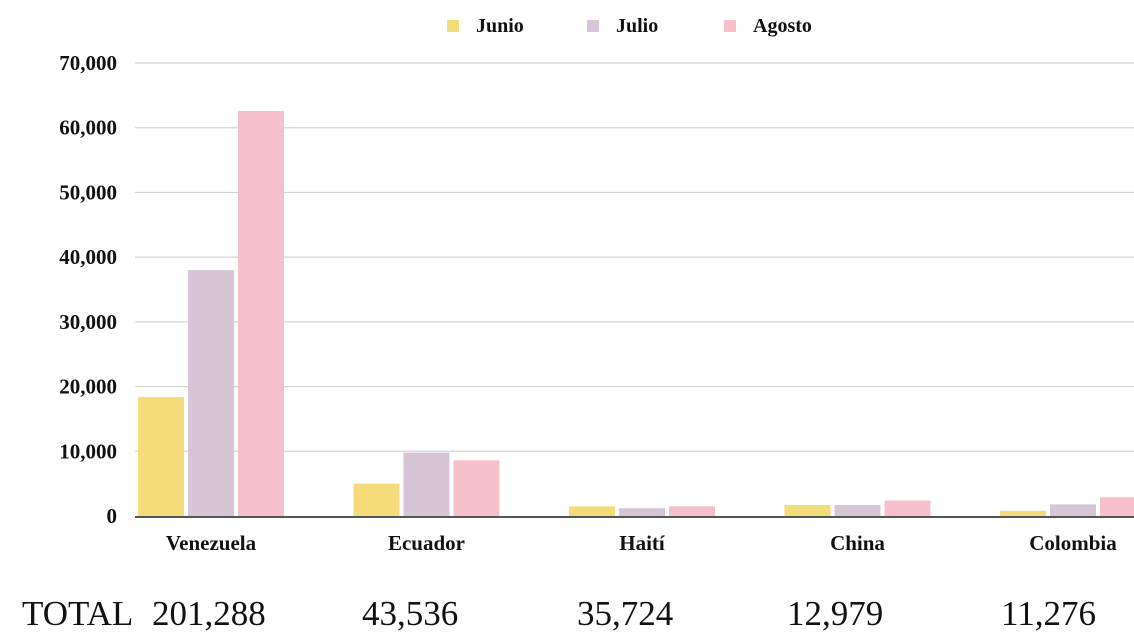  Describe the element at coordinates (410, 613) in the screenshot. I see `total-ecuador: 43,536` at that location.